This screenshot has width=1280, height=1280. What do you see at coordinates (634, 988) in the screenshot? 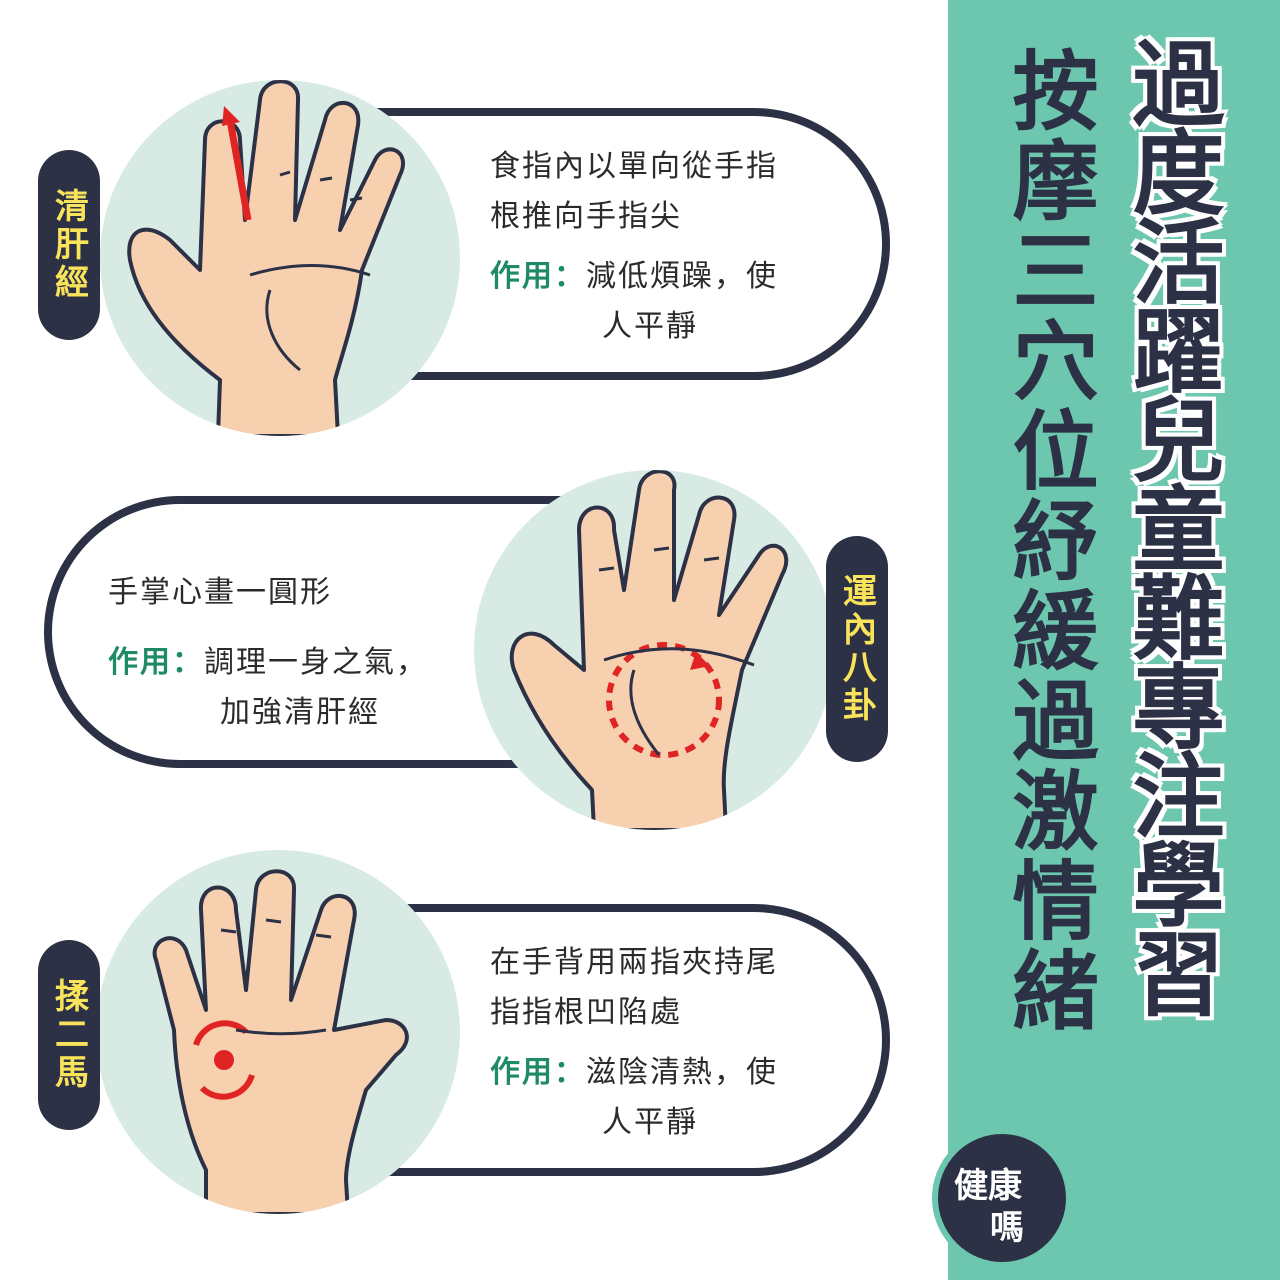
I see `section-3-description: 在手背用兩指夾持尾 指指根凹陷處` at bounding box center [634, 988].